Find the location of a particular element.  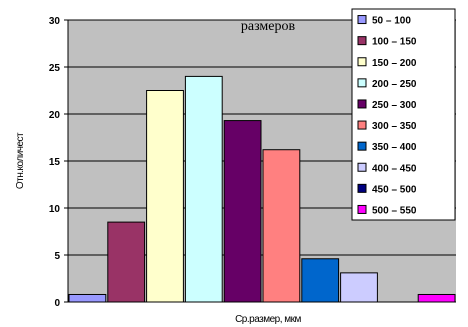

legend-label: 450 – 500 is located at coordinates (394, 189).